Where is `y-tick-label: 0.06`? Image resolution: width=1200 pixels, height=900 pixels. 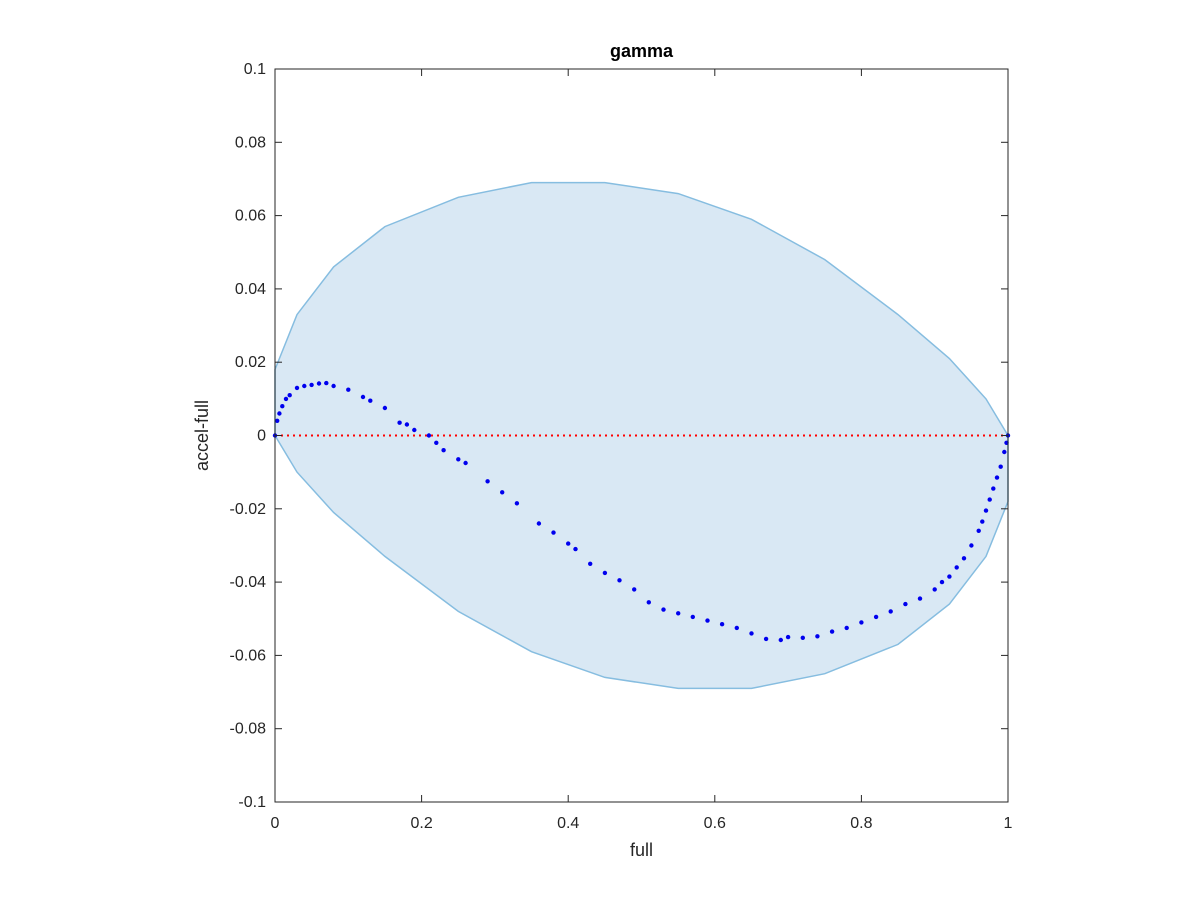 y-tick-label: 0.06 is located at coordinates (250, 216).